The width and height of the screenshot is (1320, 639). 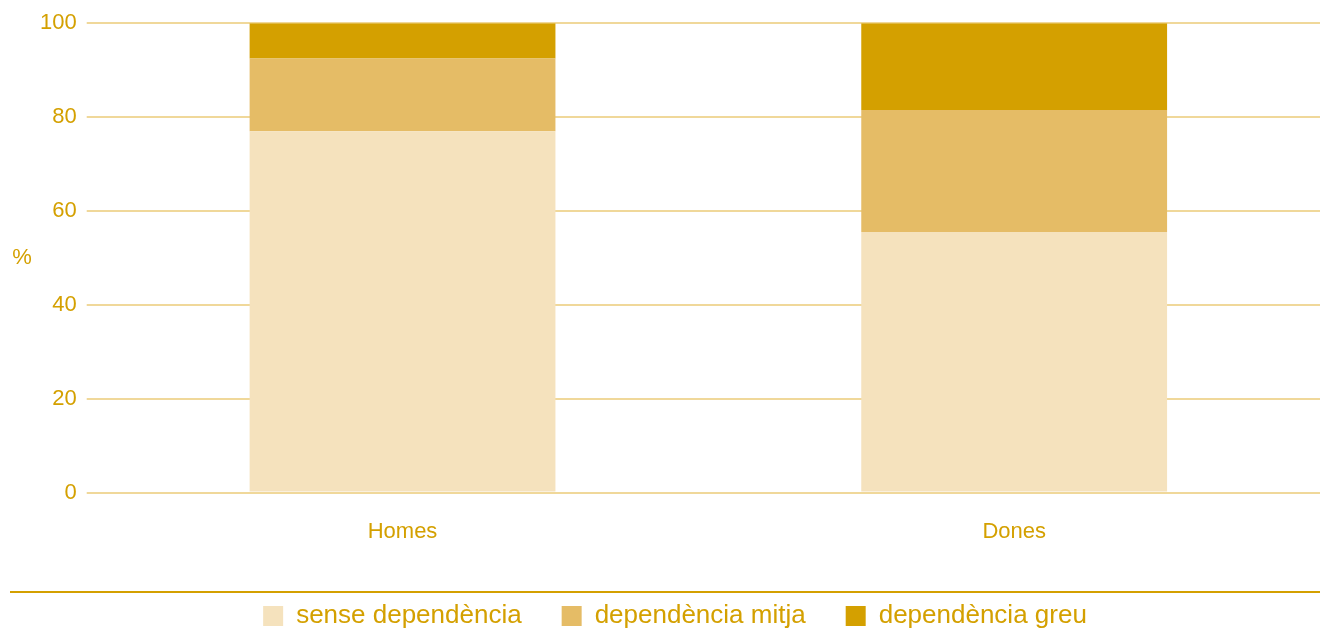 I want to click on y-tick-label: 60, so click(x=64, y=210).